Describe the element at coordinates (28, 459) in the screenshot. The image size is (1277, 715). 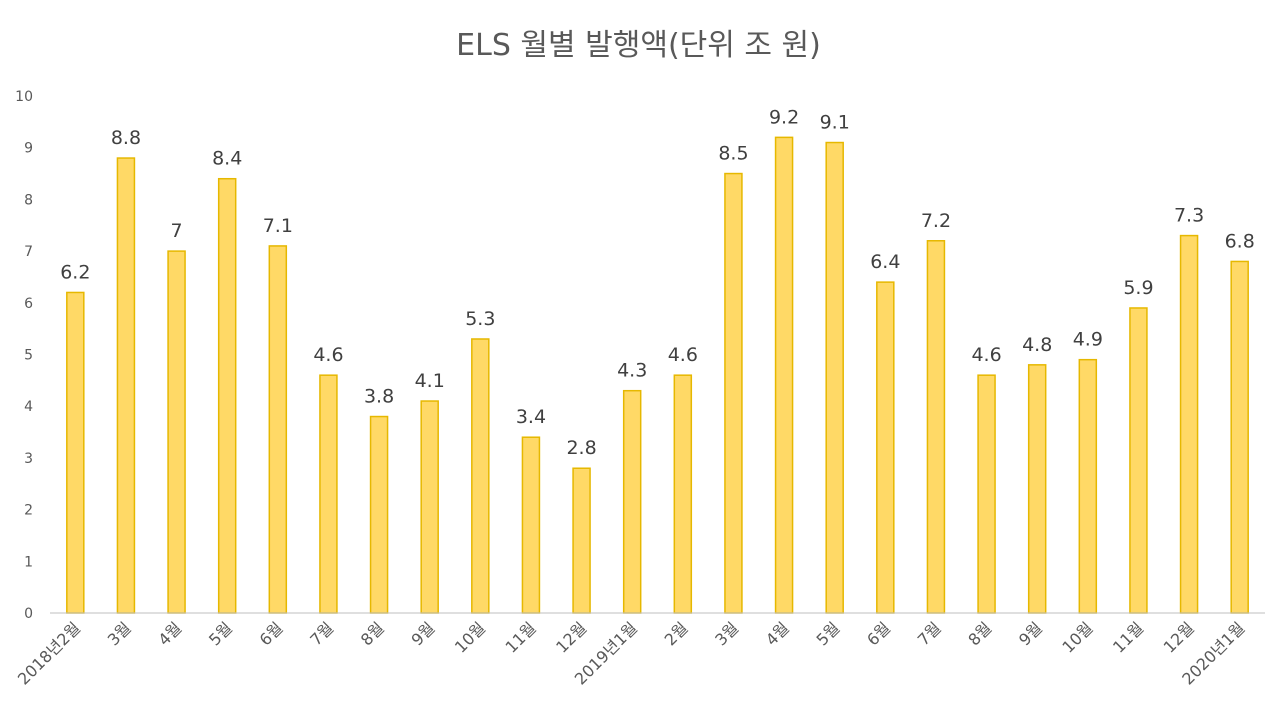
I see `y-tick-label: 3` at that location.